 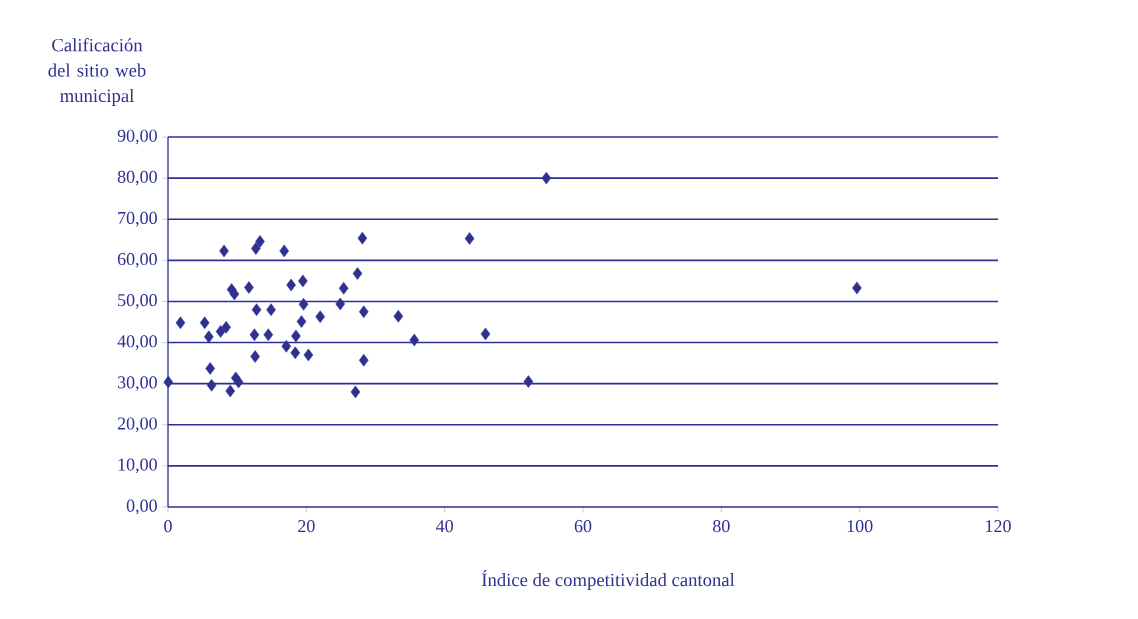 I want to click on y-tick-label: 70,00, so click(x=137, y=219).